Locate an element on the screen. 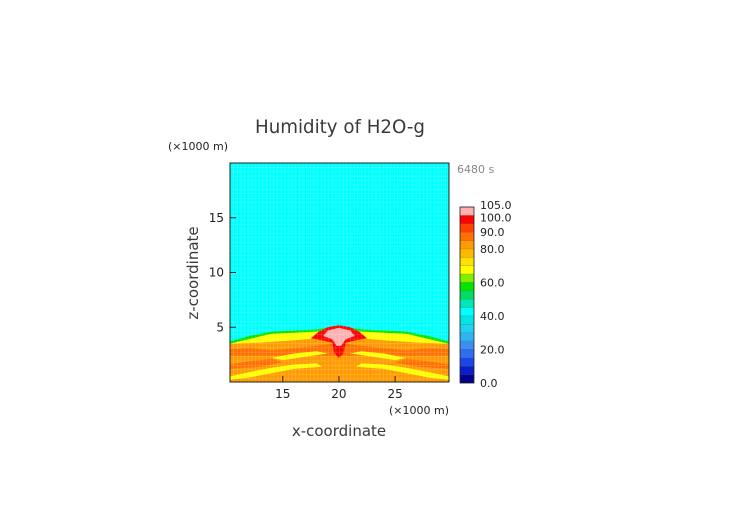 This screenshot has height=532, width=752. colorbar-label: 90.0 is located at coordinates (492, 232).